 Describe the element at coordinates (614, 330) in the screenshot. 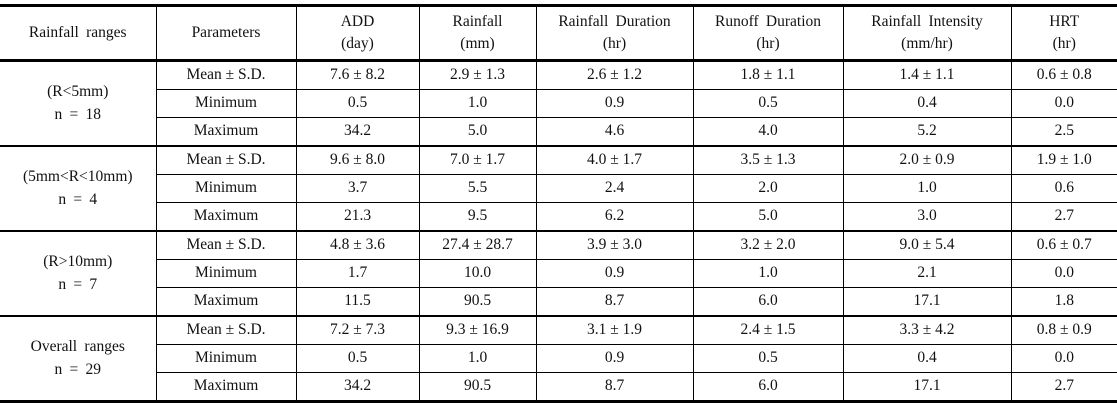

I see `value-cell: 3.1 ± 1.9` at that location.